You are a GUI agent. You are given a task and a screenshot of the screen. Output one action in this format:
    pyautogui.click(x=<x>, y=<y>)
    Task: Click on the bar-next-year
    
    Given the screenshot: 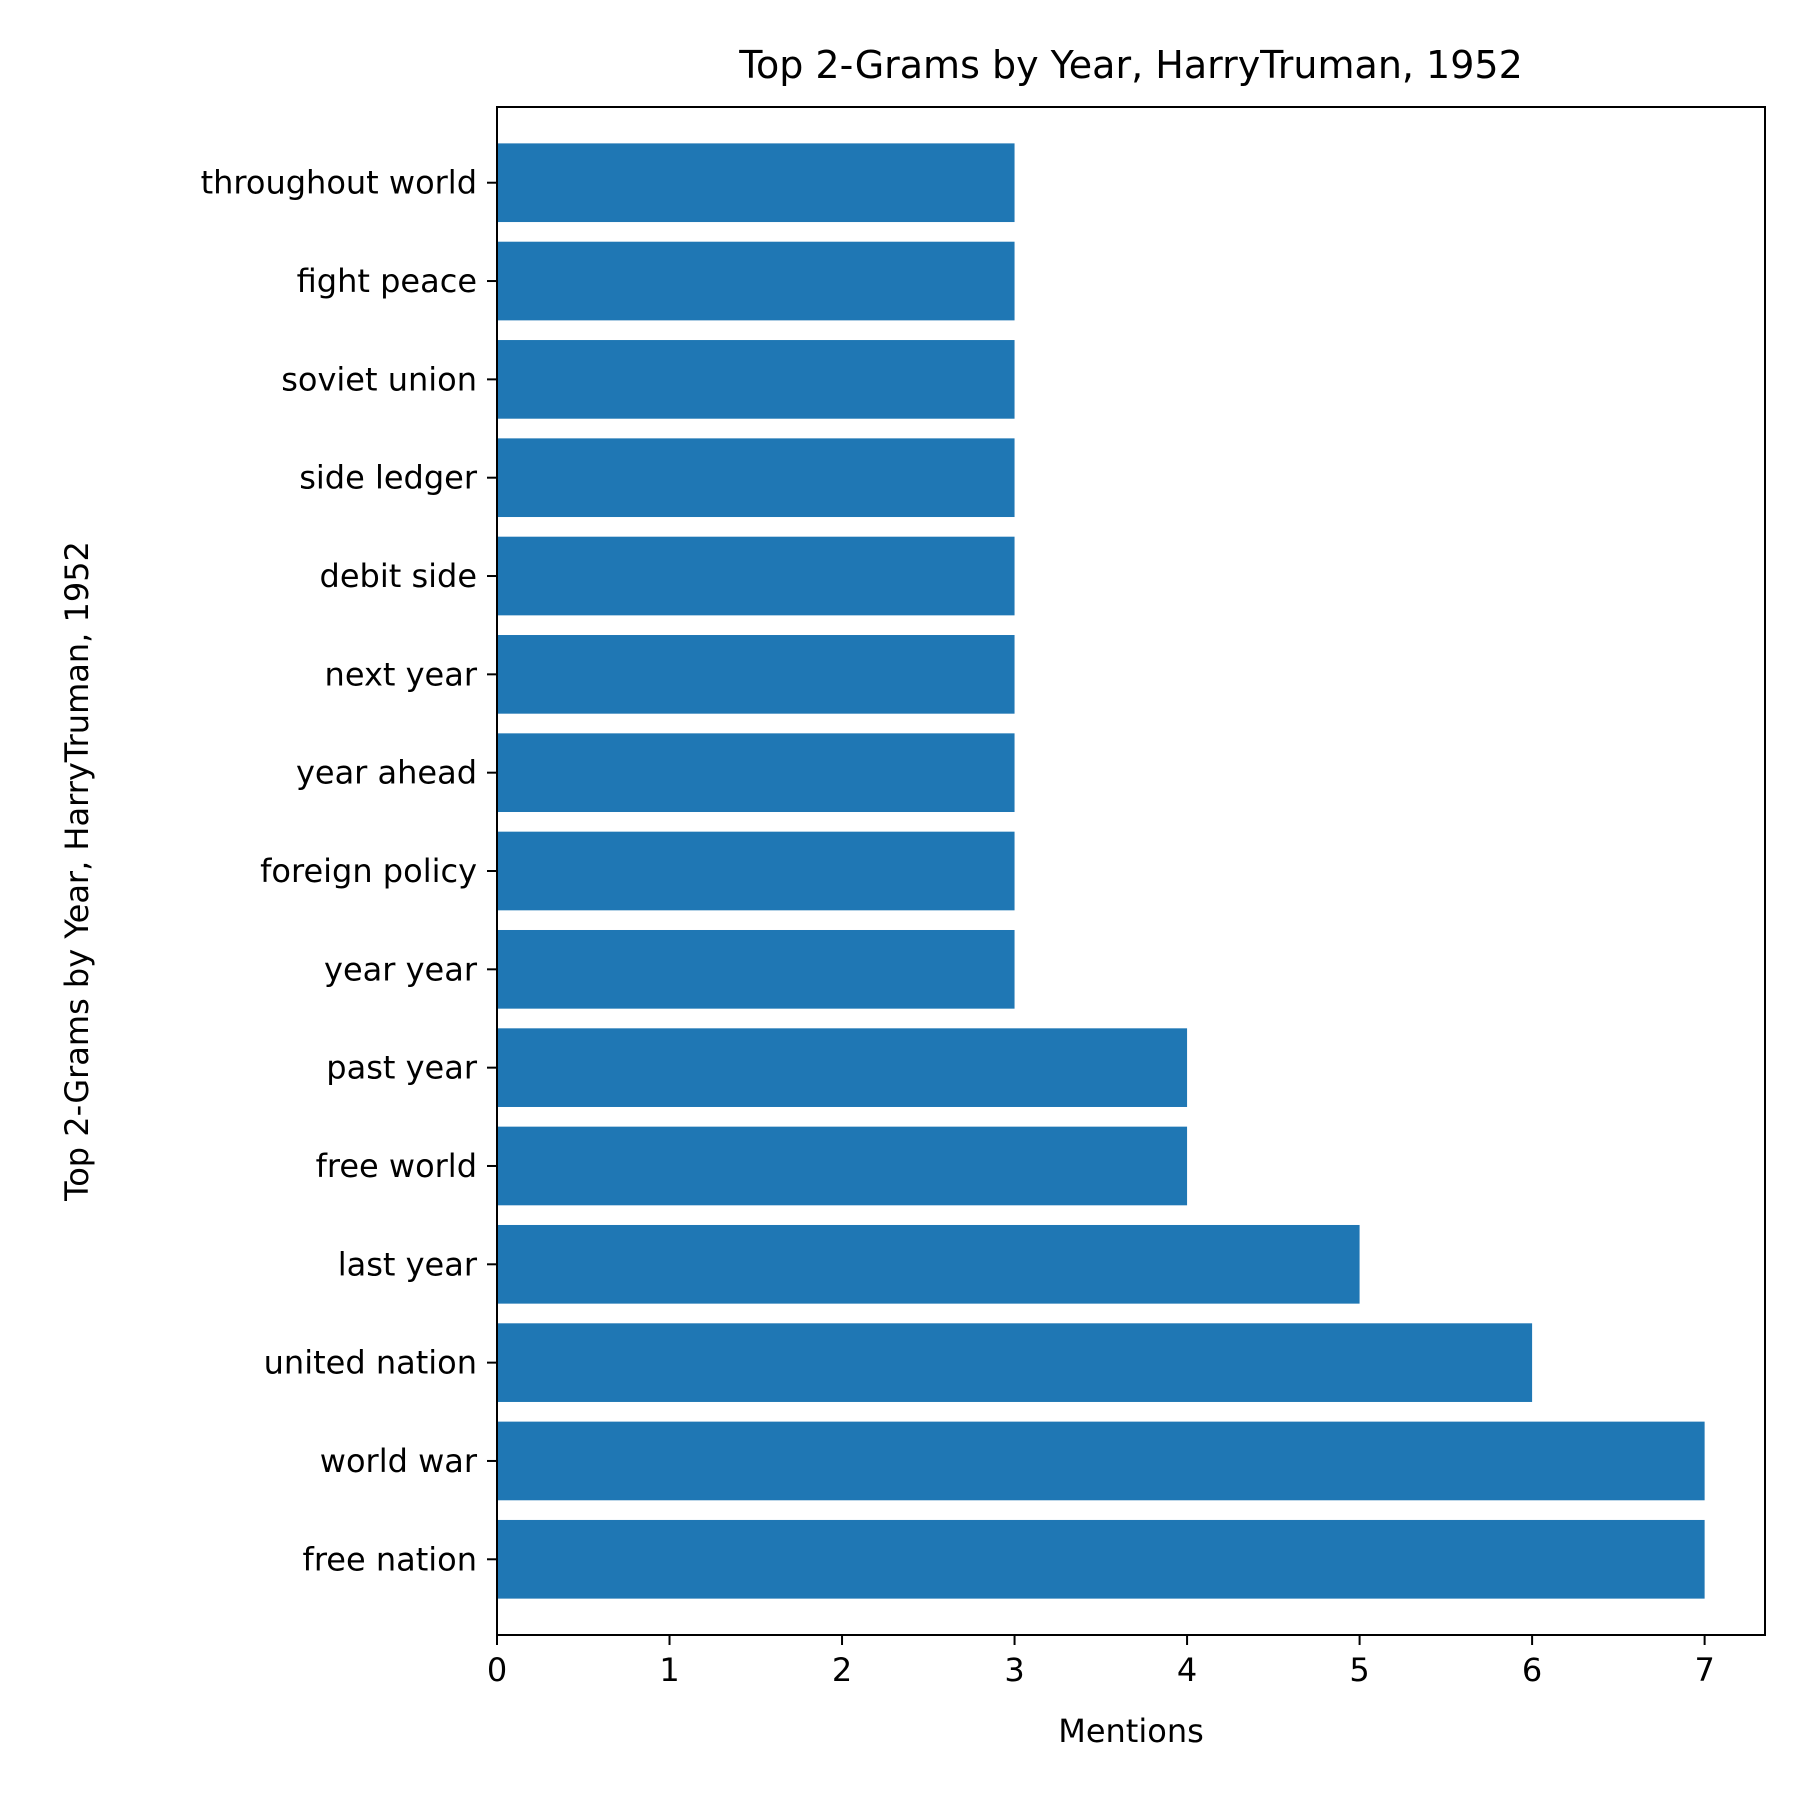 What is the action you would take?
    pyautogui.click(x=756, y=674)
    